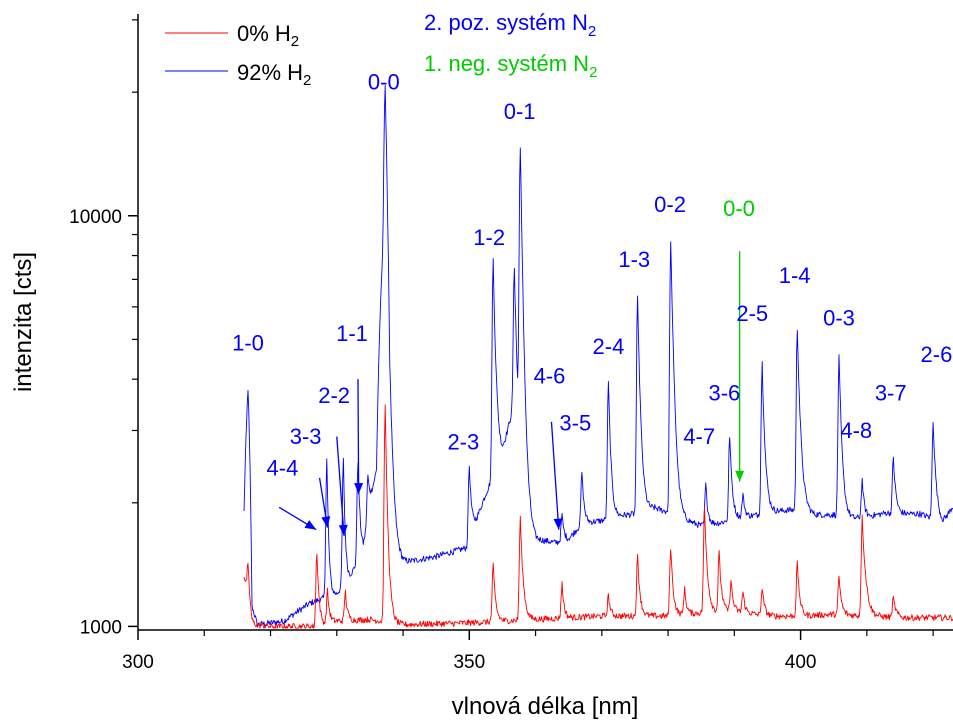 Image resolution: width=953 pixels, height=724 pixels. What do you see at coordinates (138, 662) in the screenshot?
I see `x-tick-label: 300` at bounding box center [138, 662].